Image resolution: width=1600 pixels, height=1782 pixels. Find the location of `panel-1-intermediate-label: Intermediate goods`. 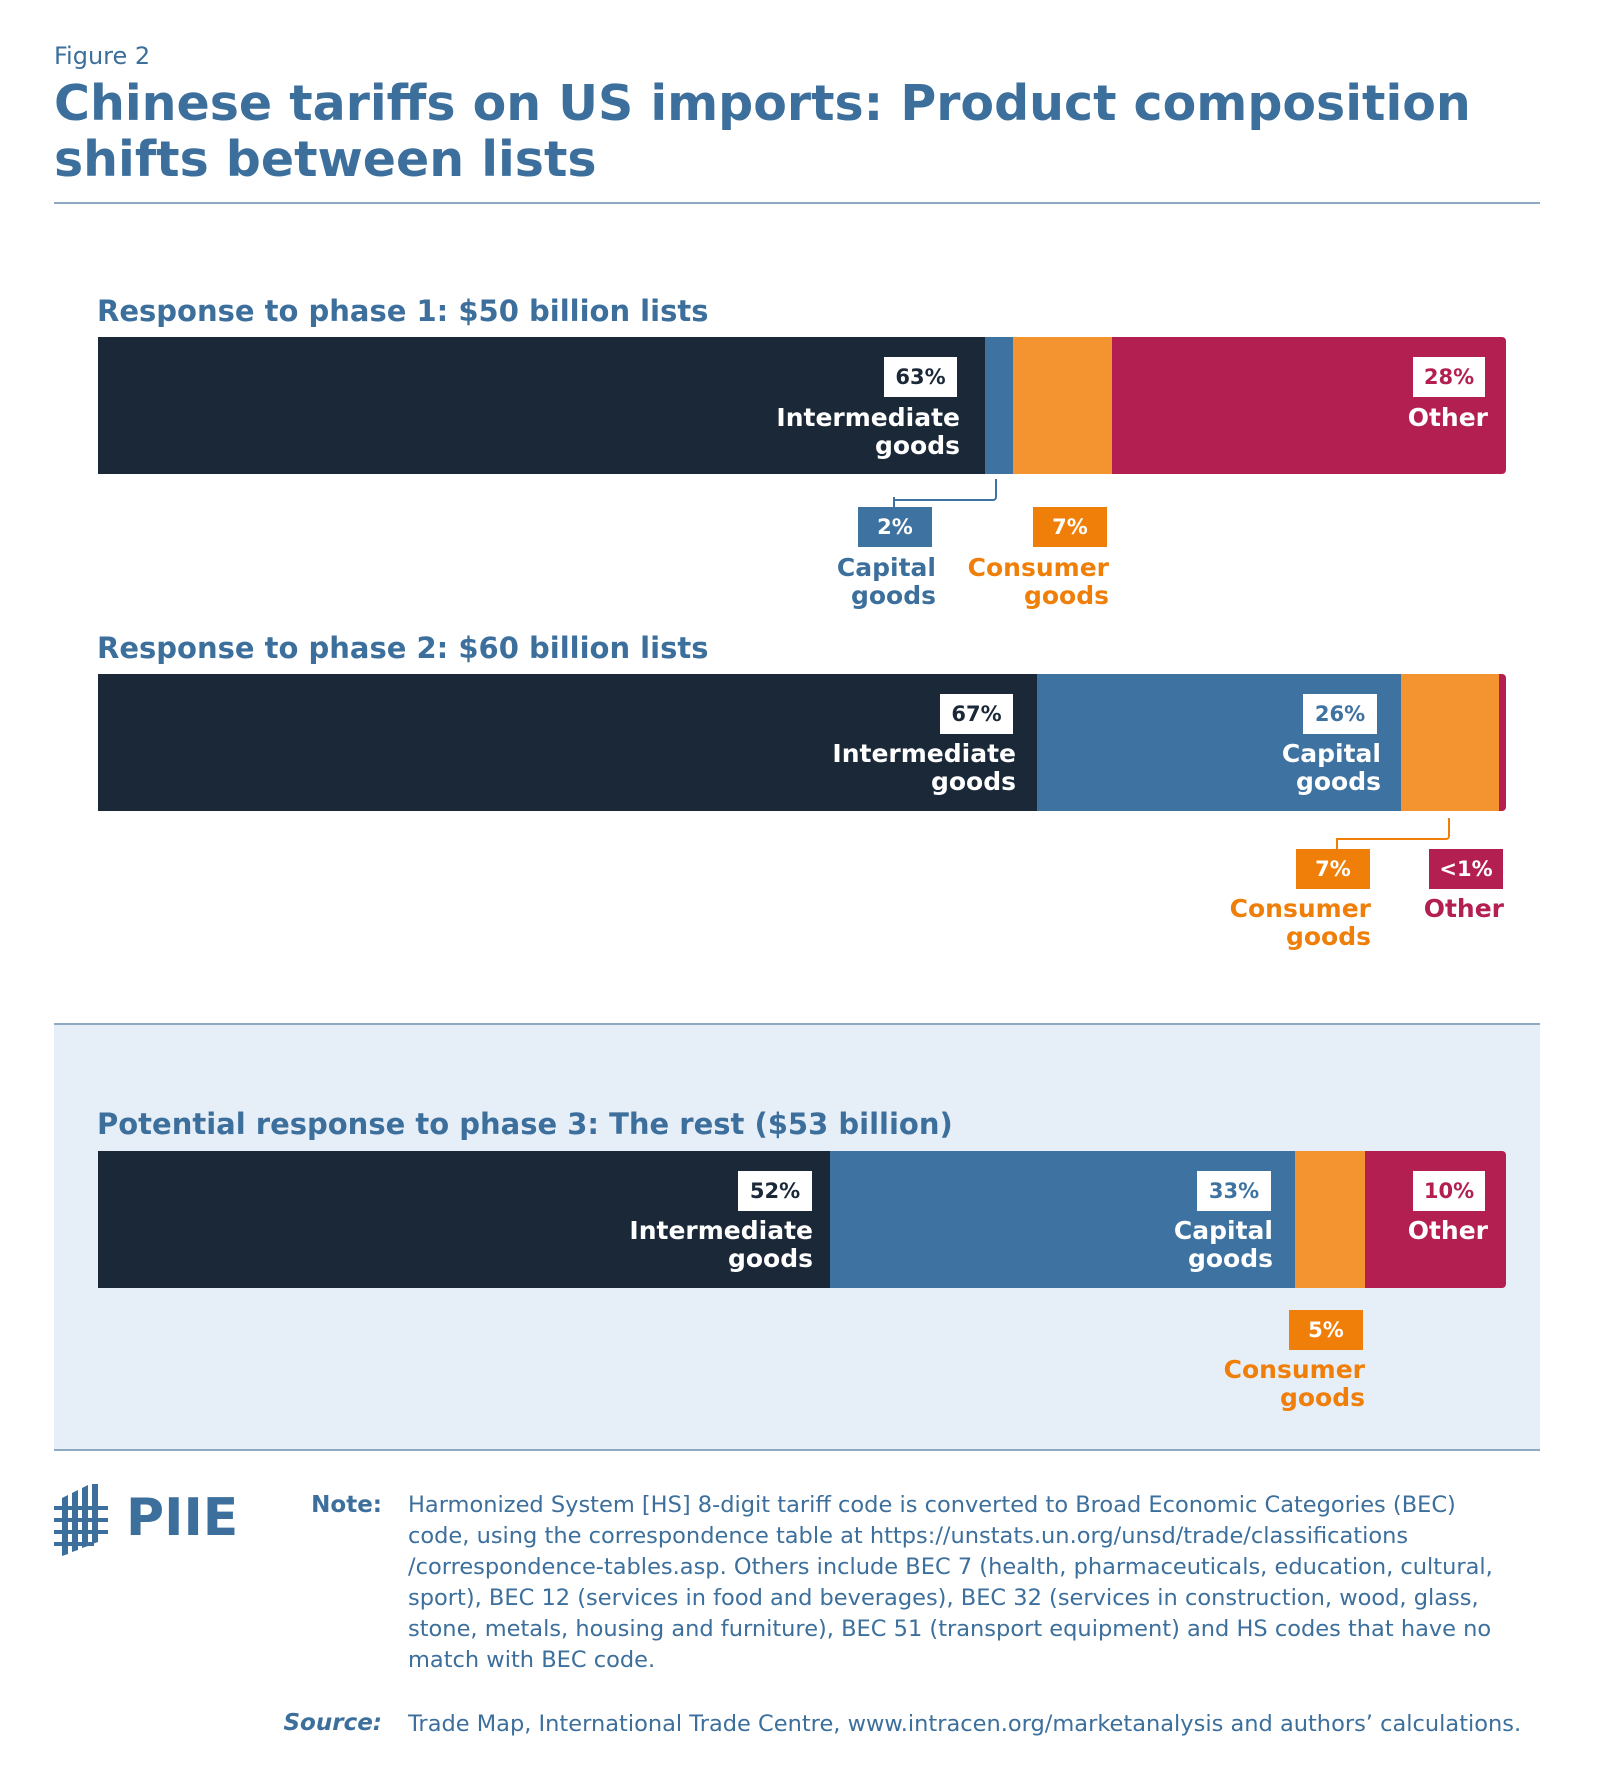

panel-1-intermediate-label: Intermediate goods is located at coordinates (868, 431).